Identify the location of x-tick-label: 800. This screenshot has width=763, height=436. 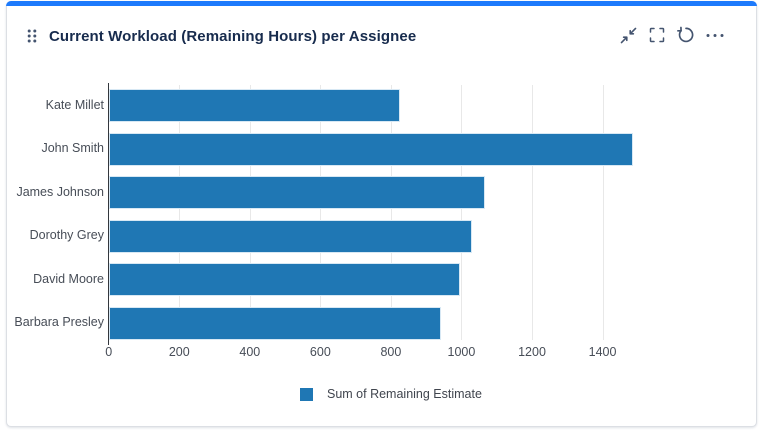
(391, 352).